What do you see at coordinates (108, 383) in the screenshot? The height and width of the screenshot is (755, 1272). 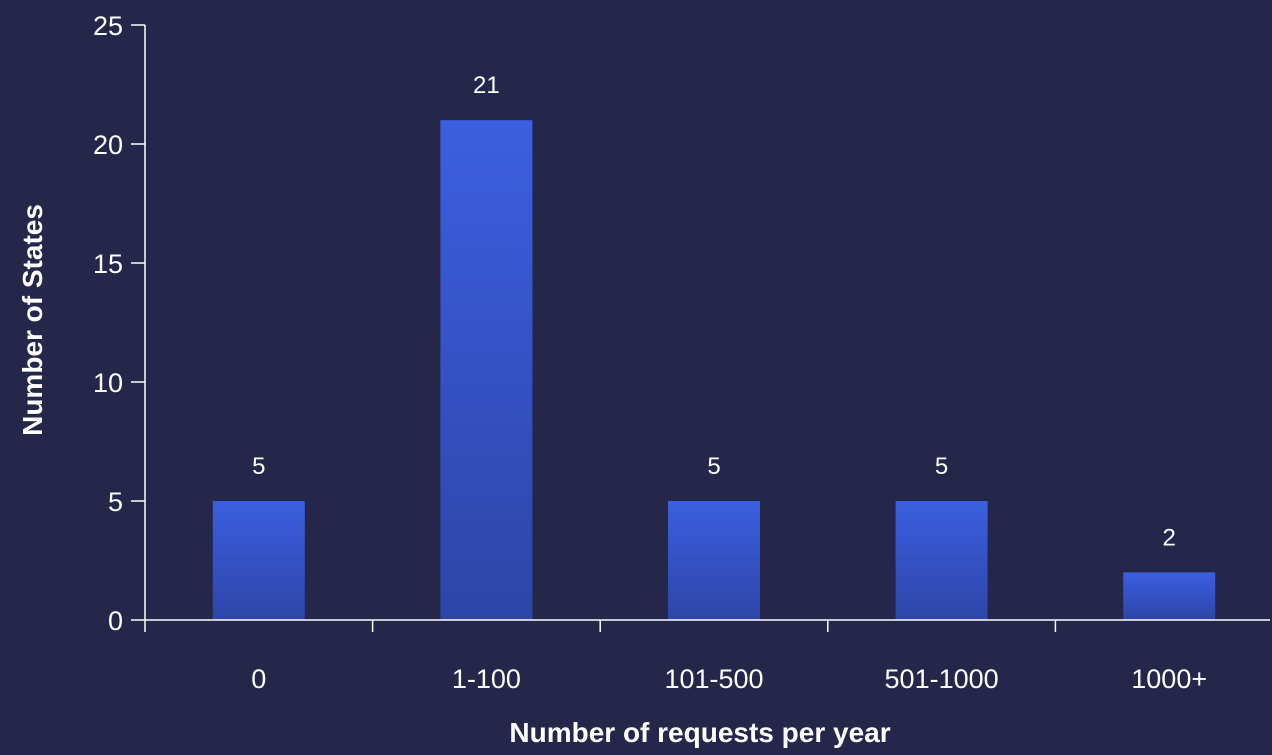 I see `y-tick-label: 10` at bounding box center [108, 383].